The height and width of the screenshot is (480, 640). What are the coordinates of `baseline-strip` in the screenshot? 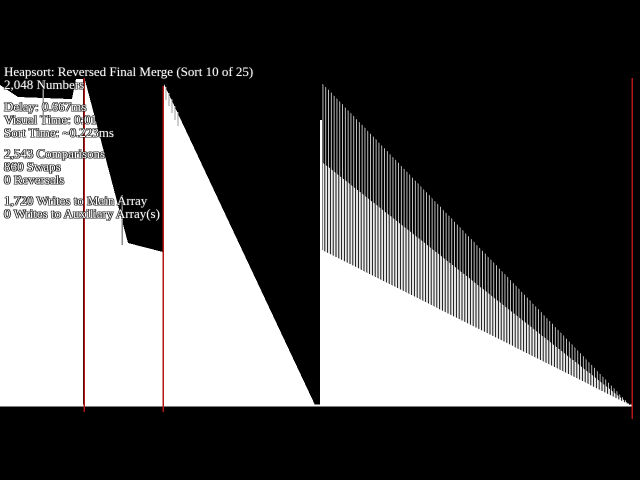 It's located at (316, 405).